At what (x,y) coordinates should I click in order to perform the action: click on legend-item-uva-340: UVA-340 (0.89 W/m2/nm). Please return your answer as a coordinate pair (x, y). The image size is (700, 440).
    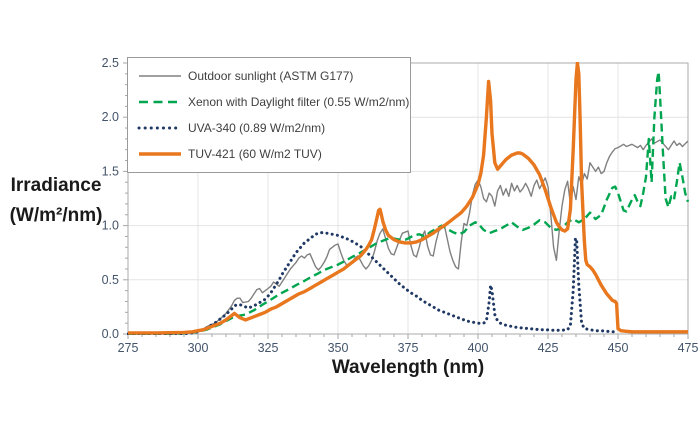
    Looking at the image, I should click on (269, 128).